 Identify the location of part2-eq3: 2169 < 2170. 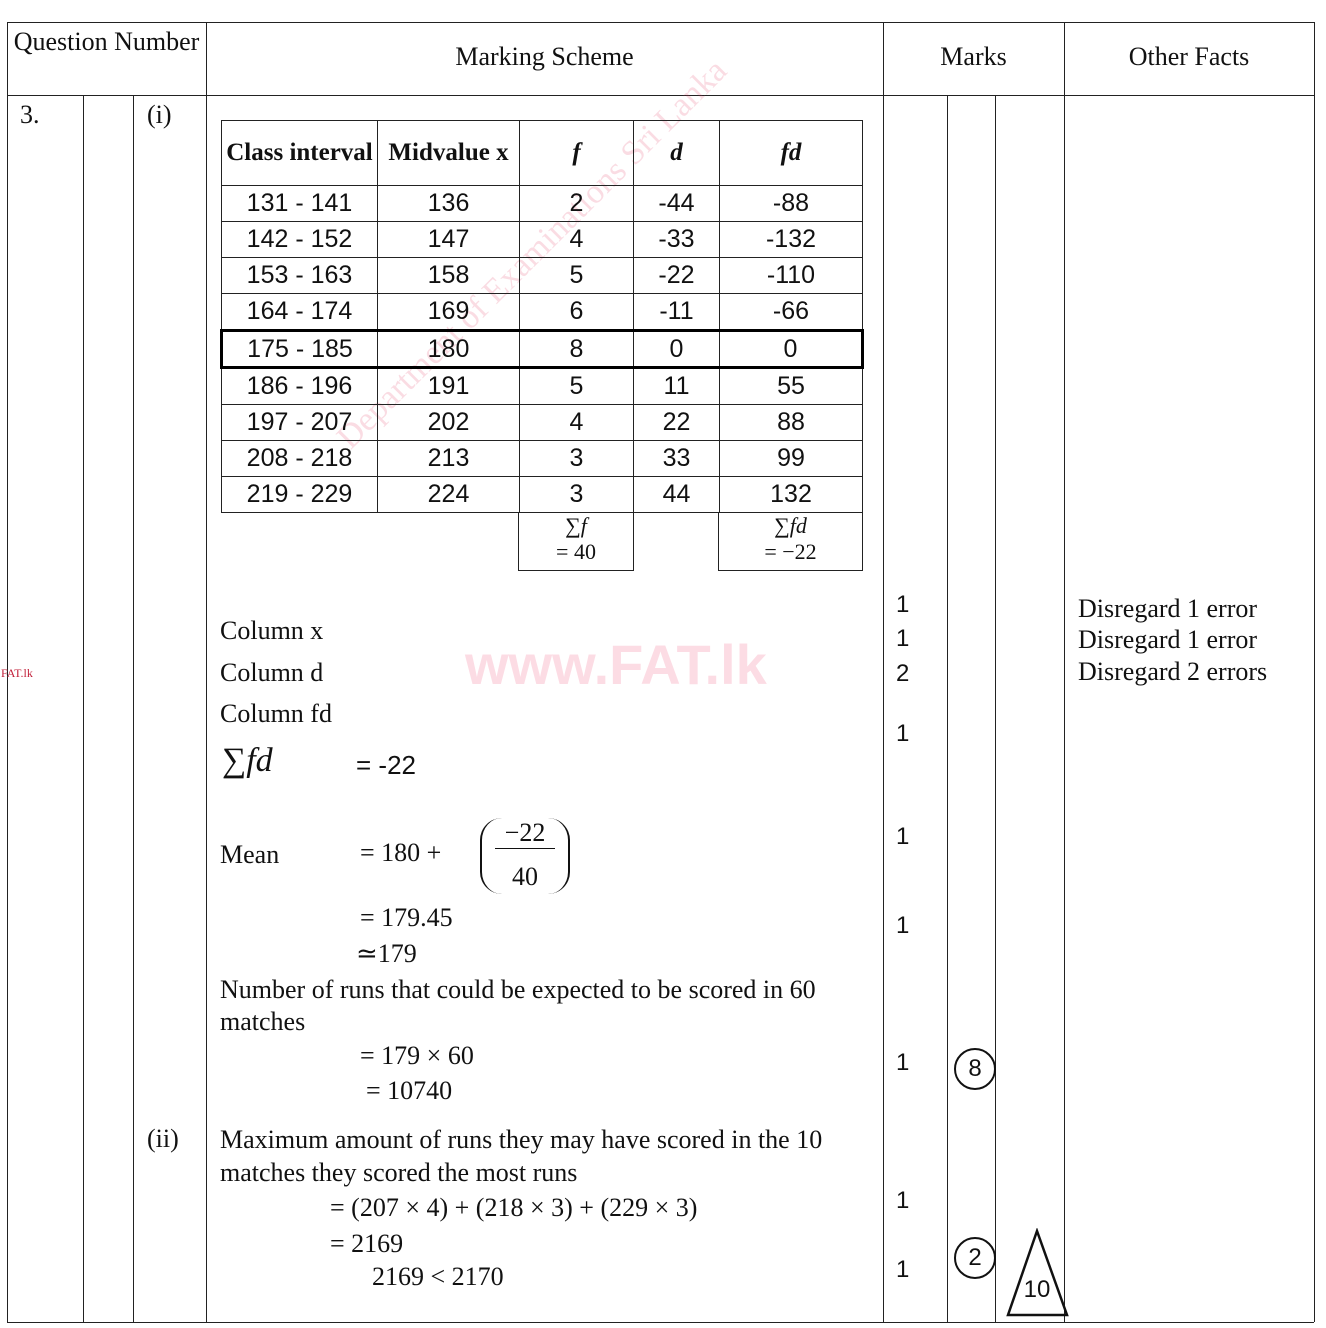
(438, 1276).